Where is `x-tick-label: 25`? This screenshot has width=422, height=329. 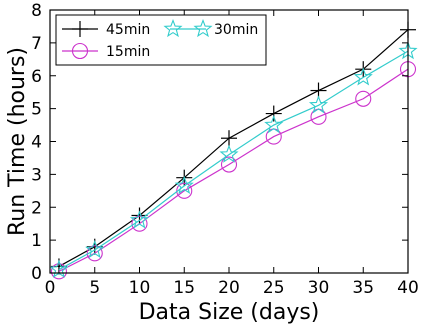 x-tick-label: 25 is located at coordinates (274, 288).